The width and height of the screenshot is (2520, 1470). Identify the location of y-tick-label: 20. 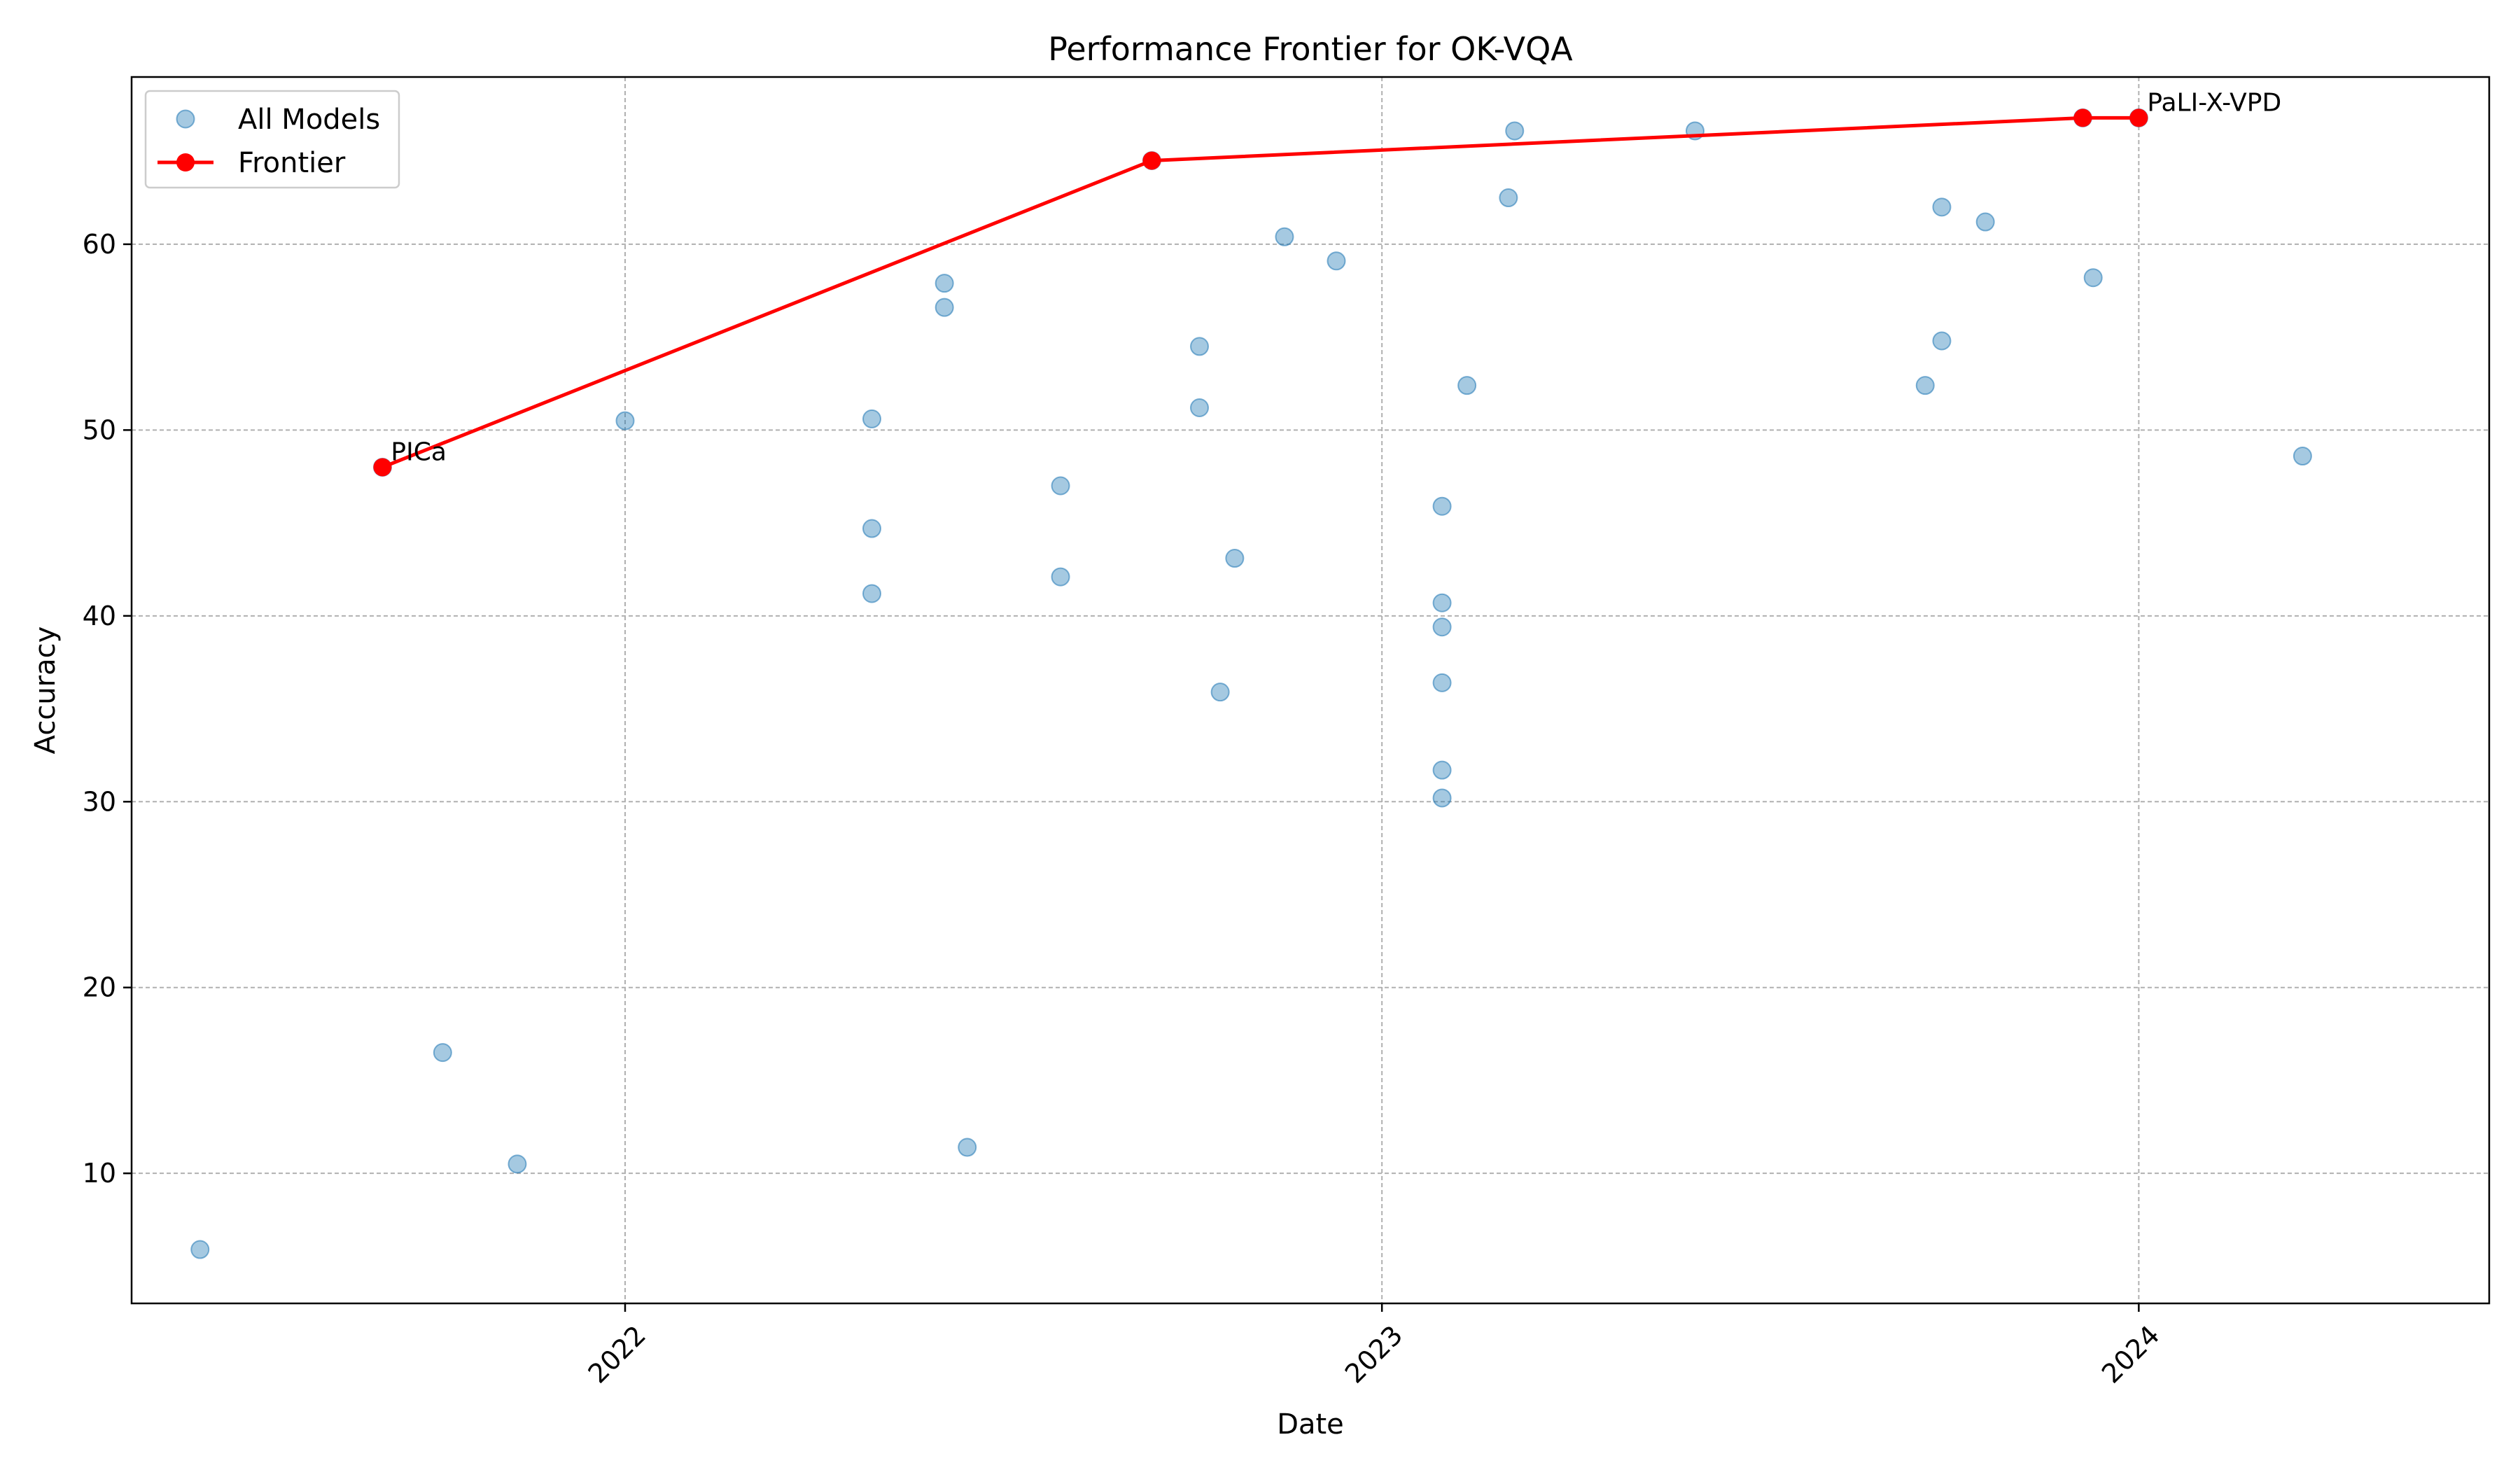
(99, 987).